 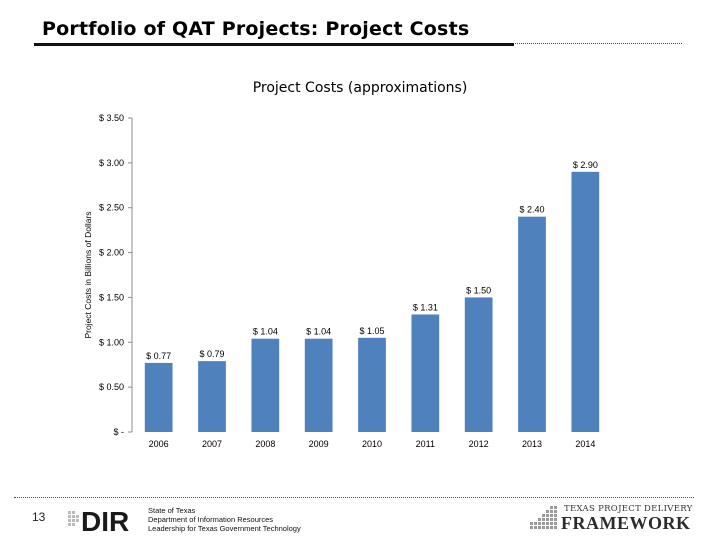 What do you see at coordinates (39, 517) in the screenshot?
I see `page-number: 13` at bounding box center [39, 517].